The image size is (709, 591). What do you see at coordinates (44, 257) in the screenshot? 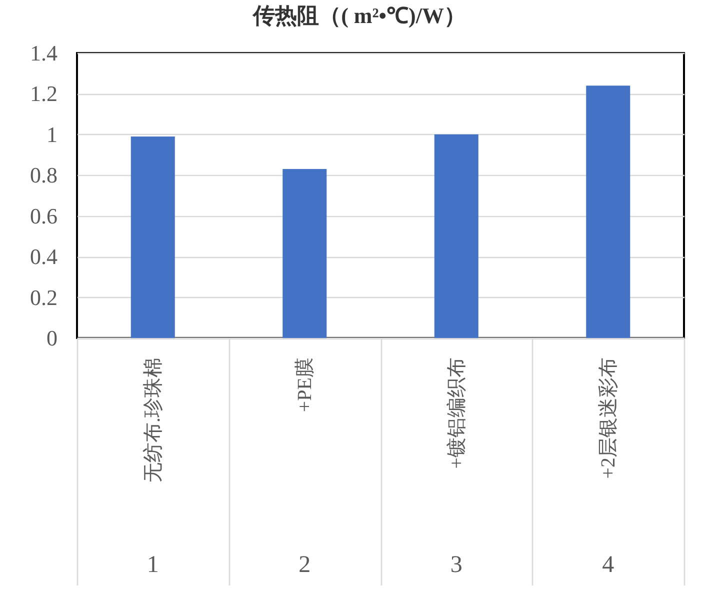
I see `y-tick-label: 0.4` at bounding box center [44, 257].